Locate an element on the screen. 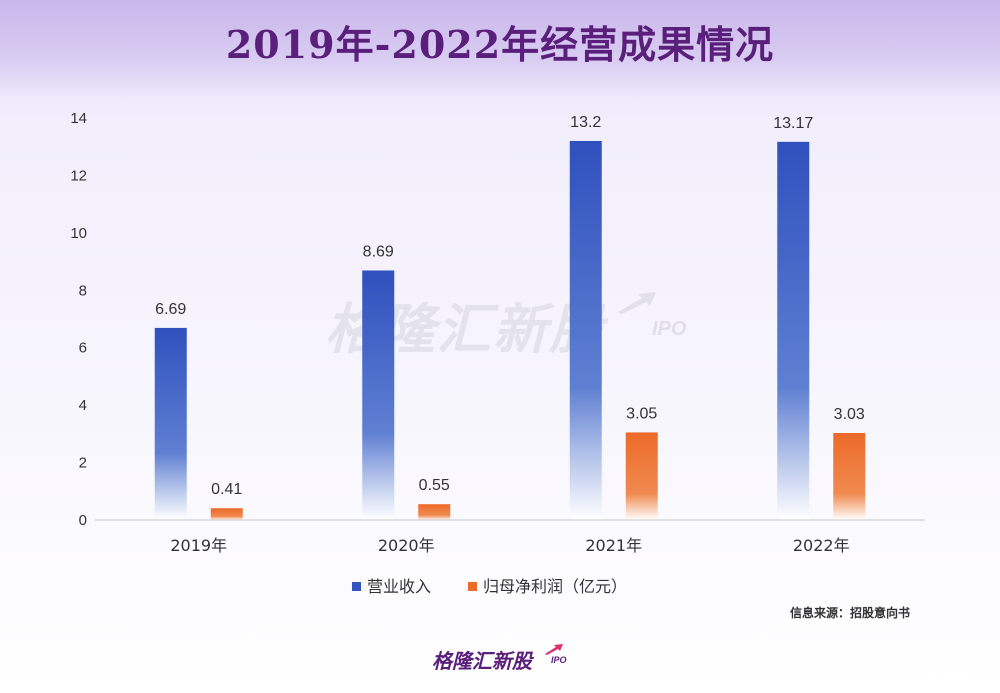  data-label: 8.69 is located at coordinates (378, 251).